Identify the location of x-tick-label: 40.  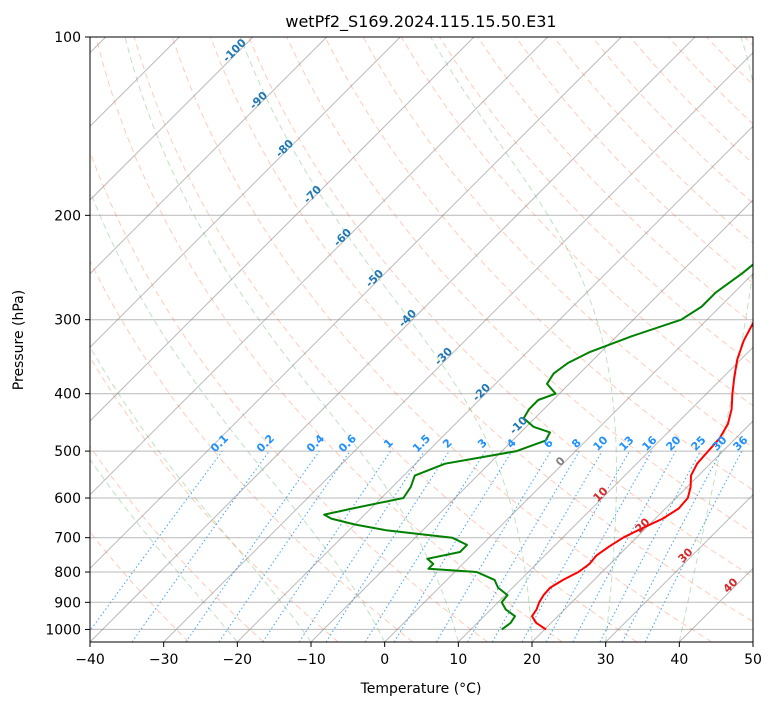
(679, 660).